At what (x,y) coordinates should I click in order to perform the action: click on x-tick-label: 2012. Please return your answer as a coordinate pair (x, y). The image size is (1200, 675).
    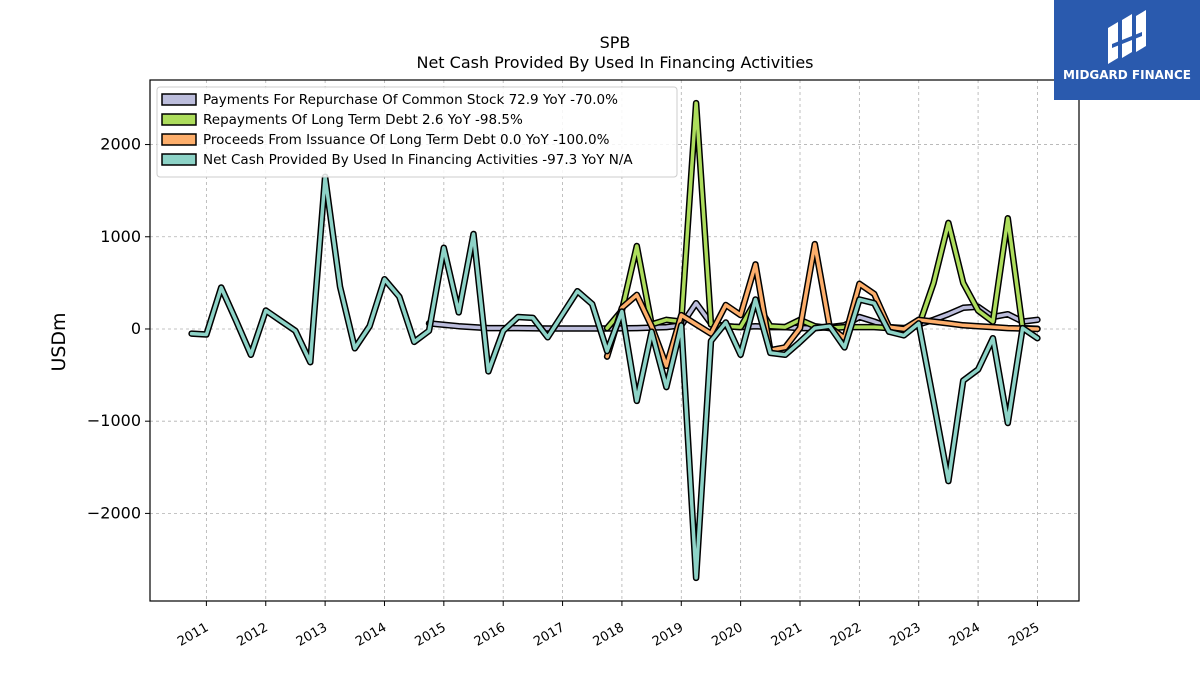
    Looking at the image, I should click on (252, 635).